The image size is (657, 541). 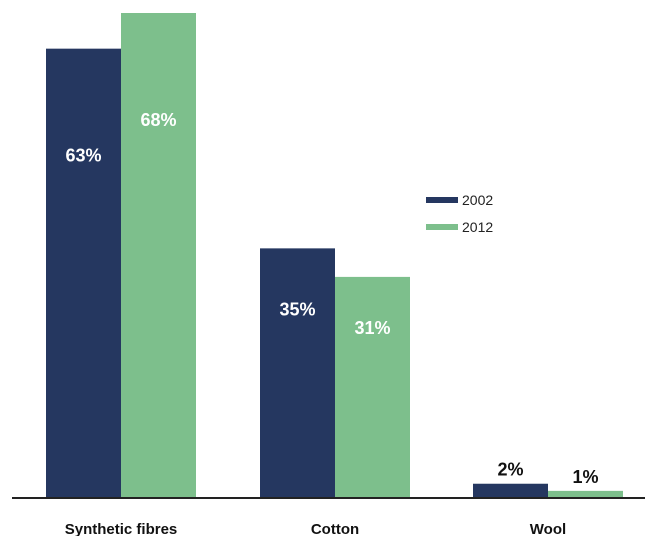 I want to click on legend-label-2012: 2012, so click(x=477, y=227).